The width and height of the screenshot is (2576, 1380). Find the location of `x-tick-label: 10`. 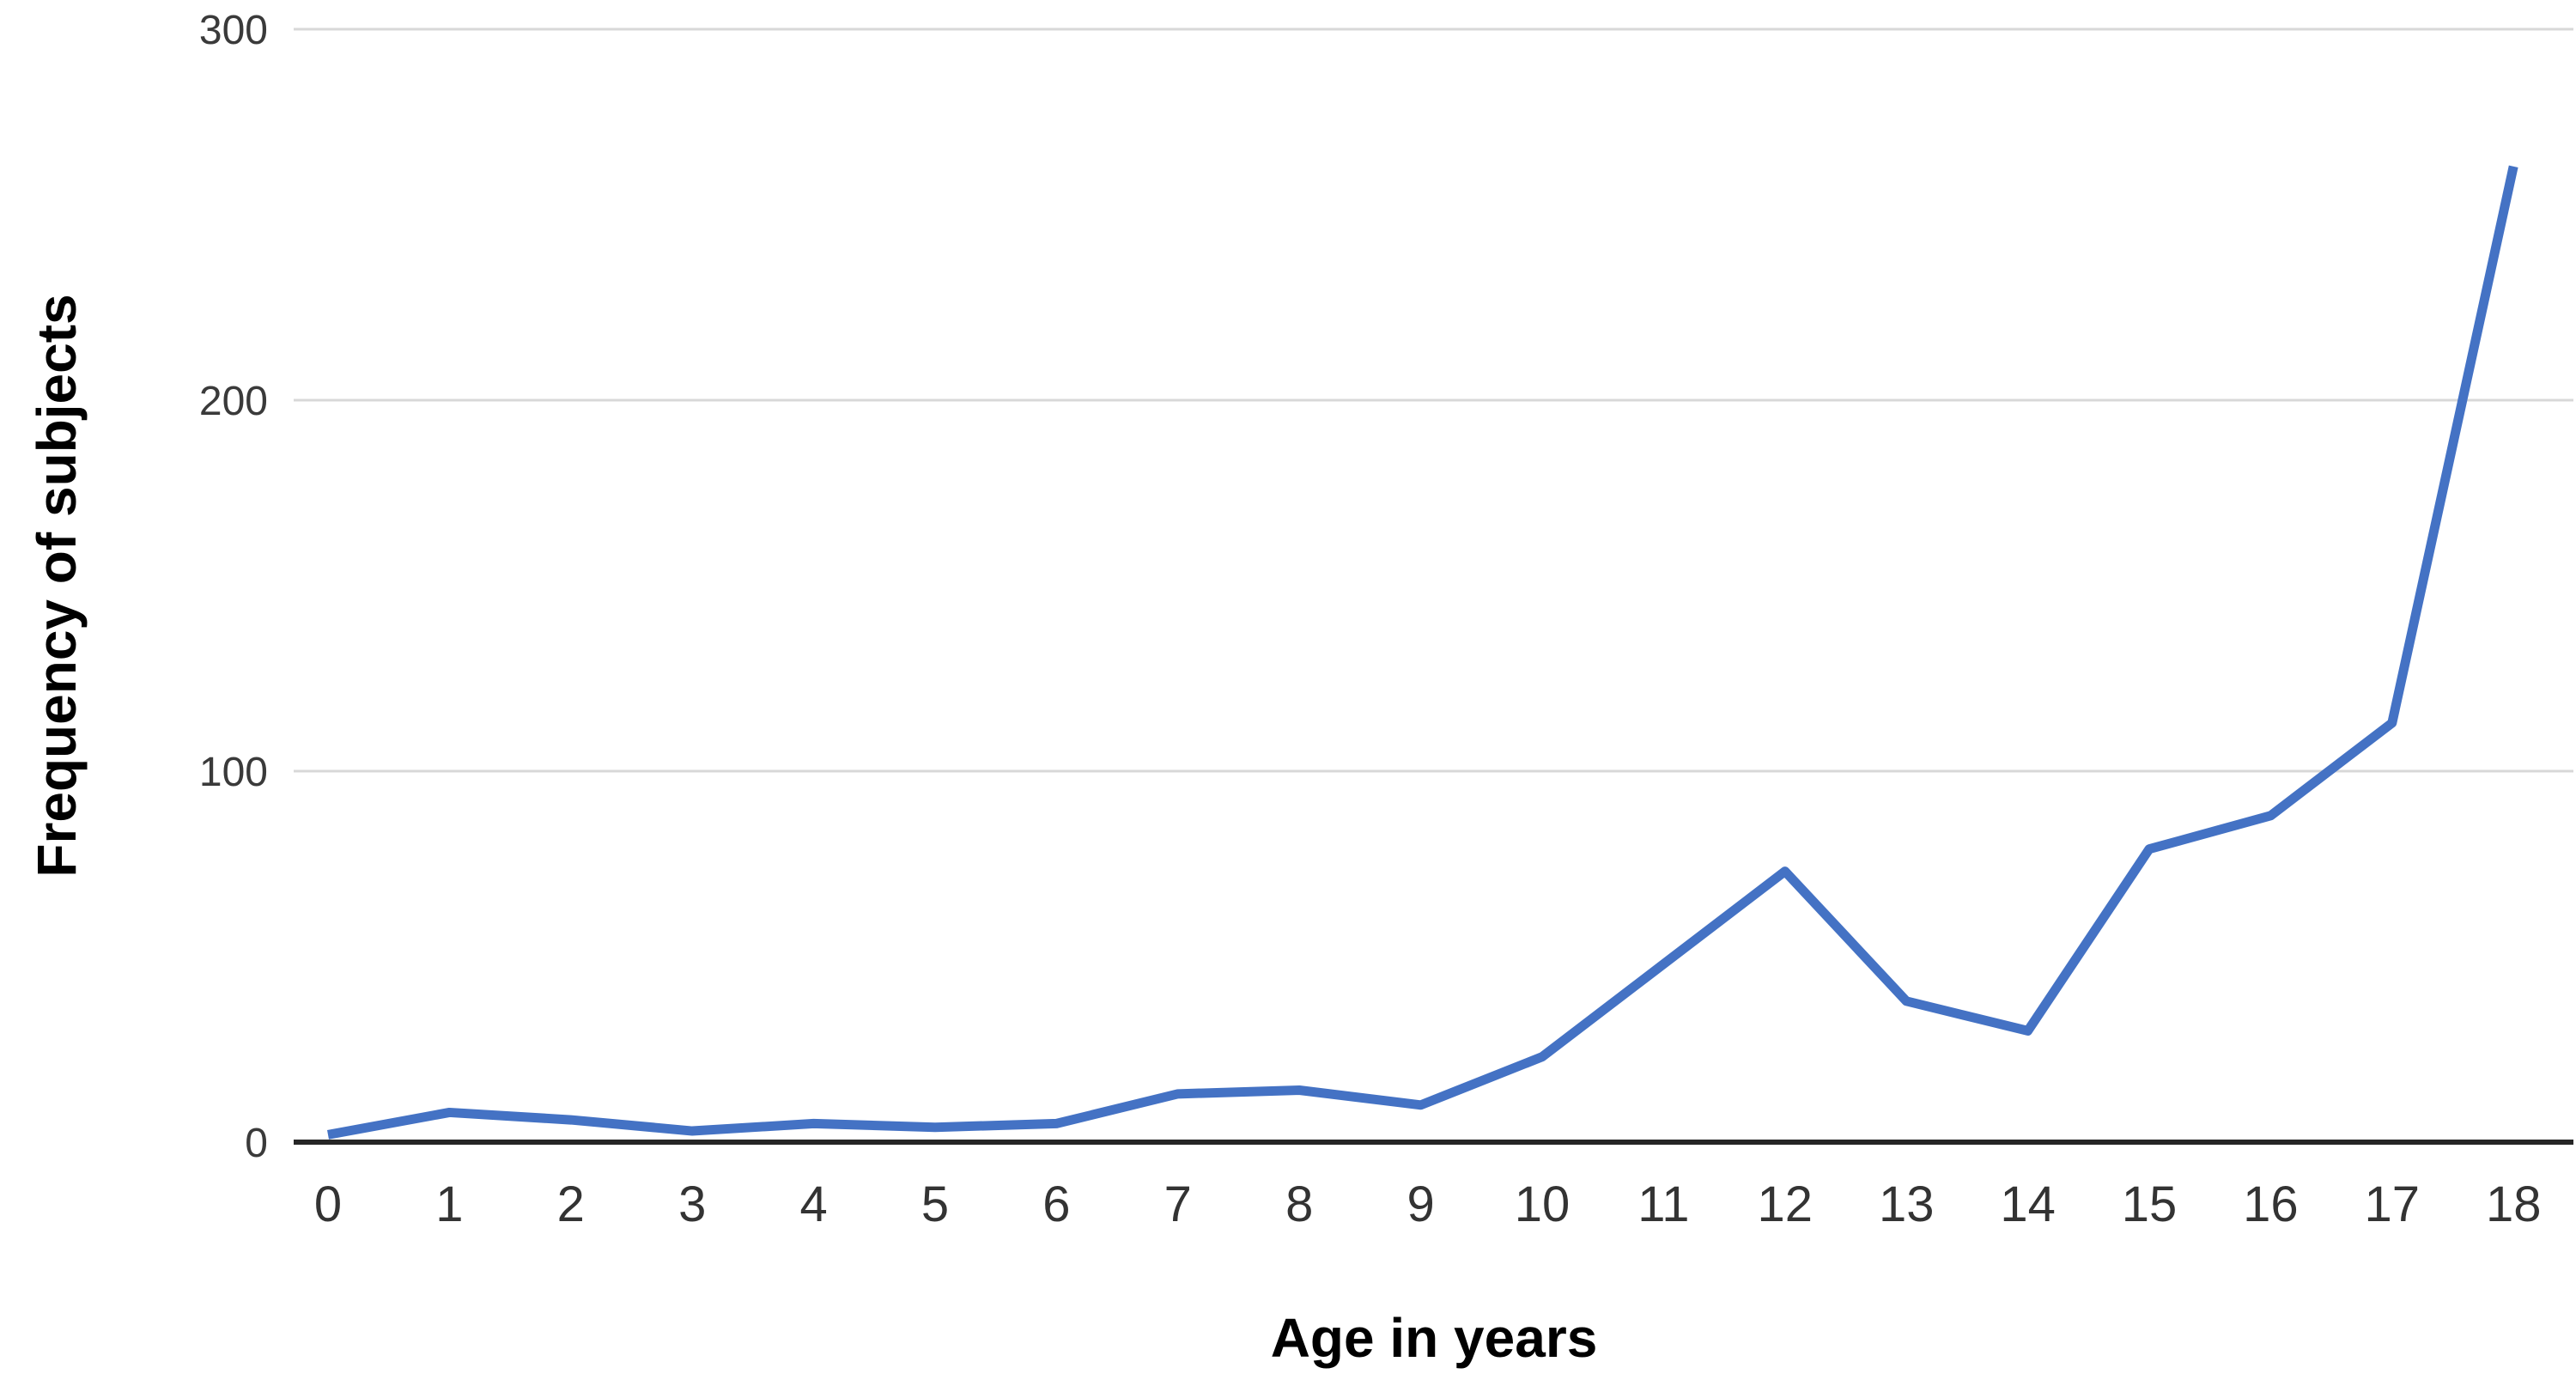

x-tick-label: 10 is located at coordinates (1543, 1204).